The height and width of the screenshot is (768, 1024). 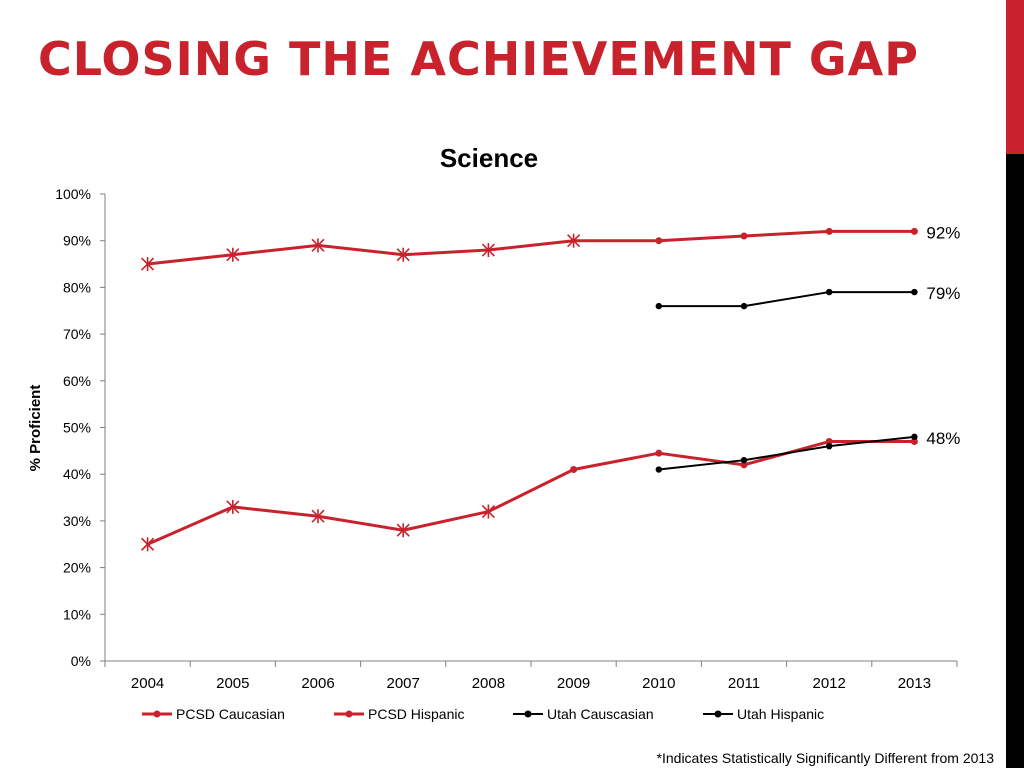 What do you see at coordinates (77, 474) in the screenshot?
I see `y-tick-label: 40%` at bounding box center [77, 474].